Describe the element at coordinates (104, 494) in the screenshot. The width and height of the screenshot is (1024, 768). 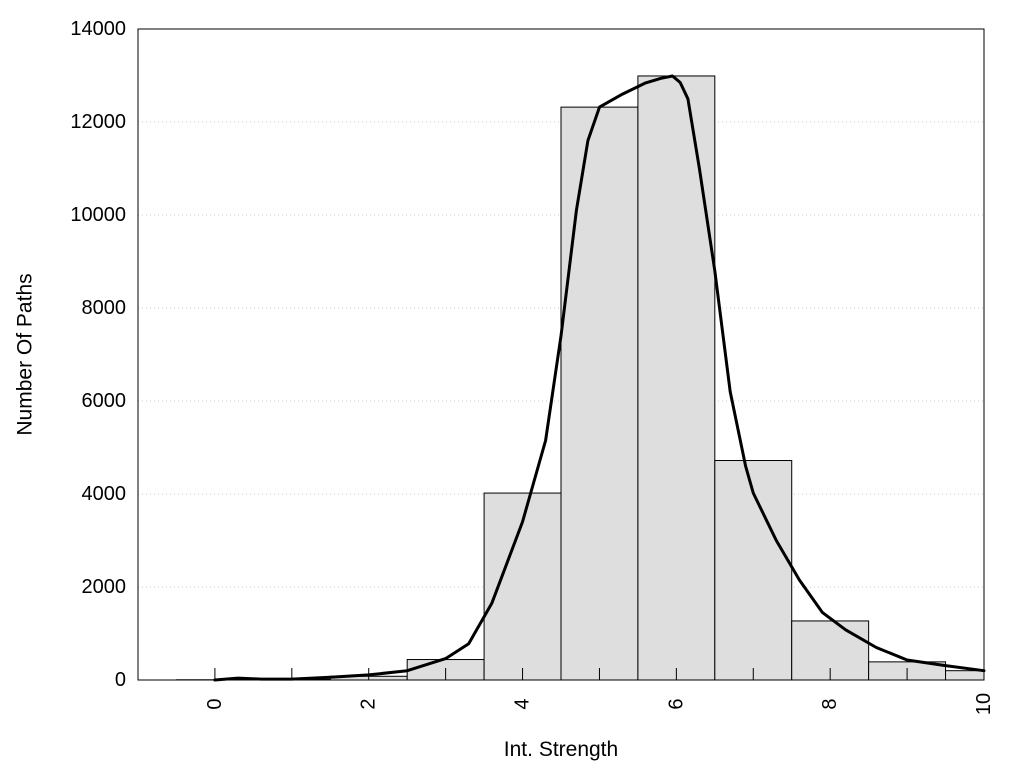
I see `y-tick-label-4000: 4000` at that location.